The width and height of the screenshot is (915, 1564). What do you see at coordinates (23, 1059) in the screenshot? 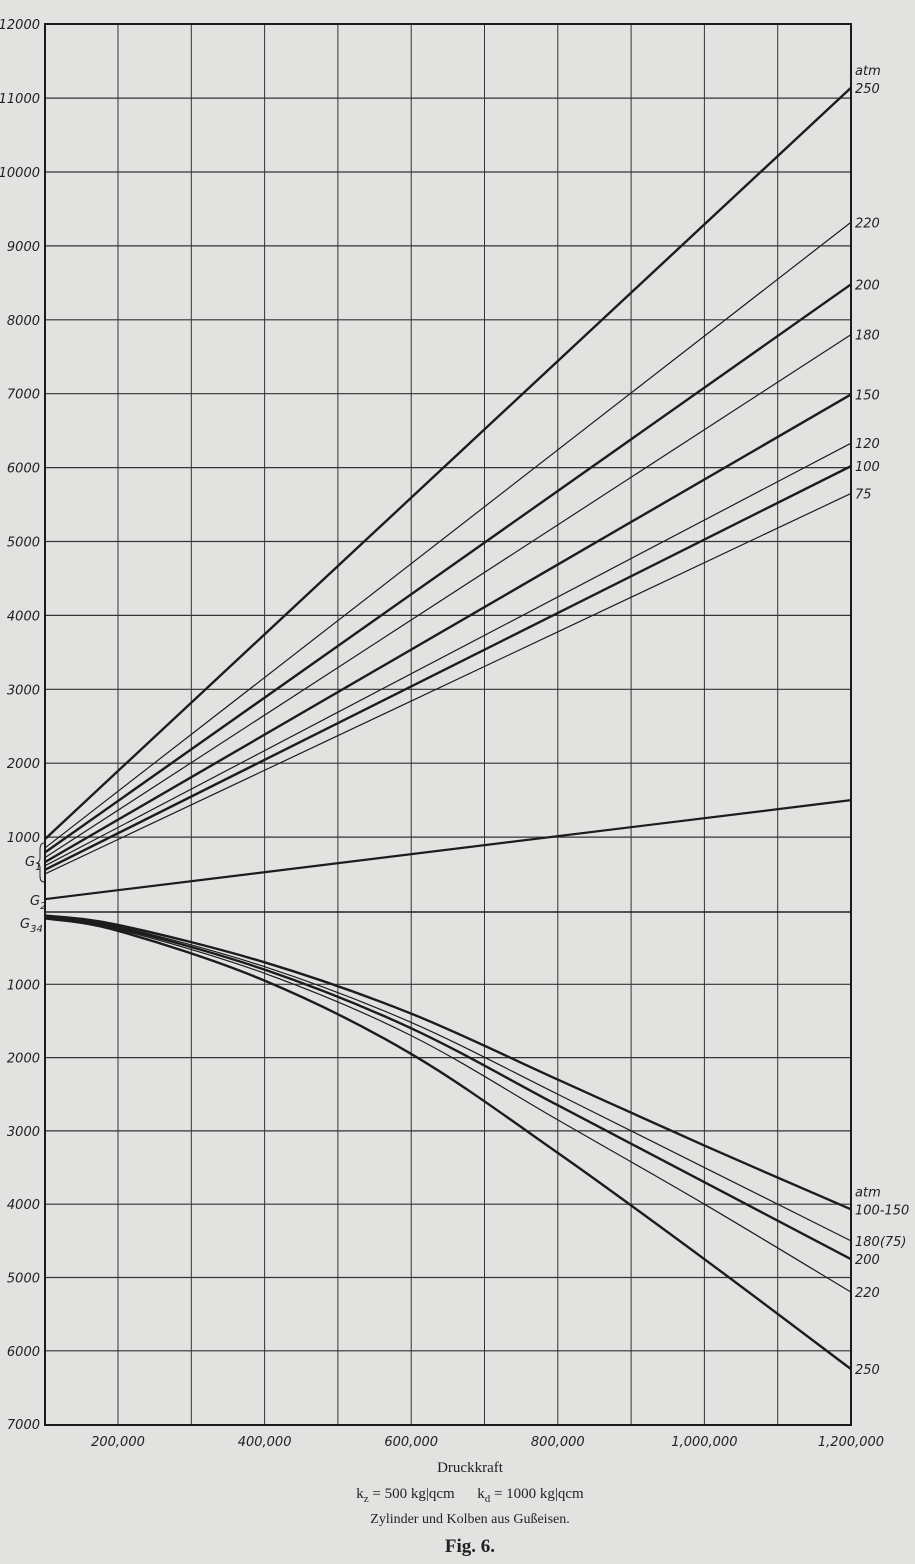
I see `y-tick-label-lower: 2000` at bounding box center [23, 1059].